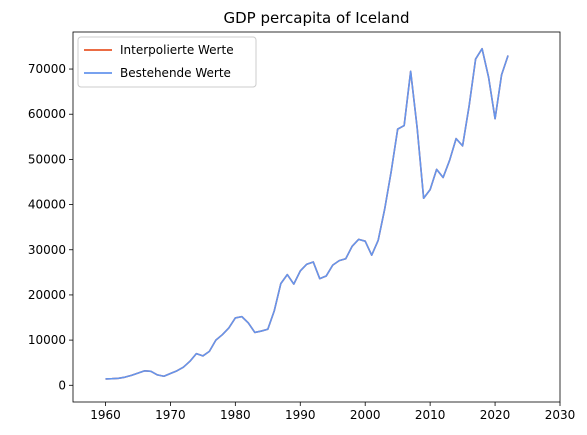 This screenshot has width=587, height=435. What do you see at coordinates (560, 415) in the screenshot?
I see `x-tick-label: 2030` at bounding box center [560, 415].